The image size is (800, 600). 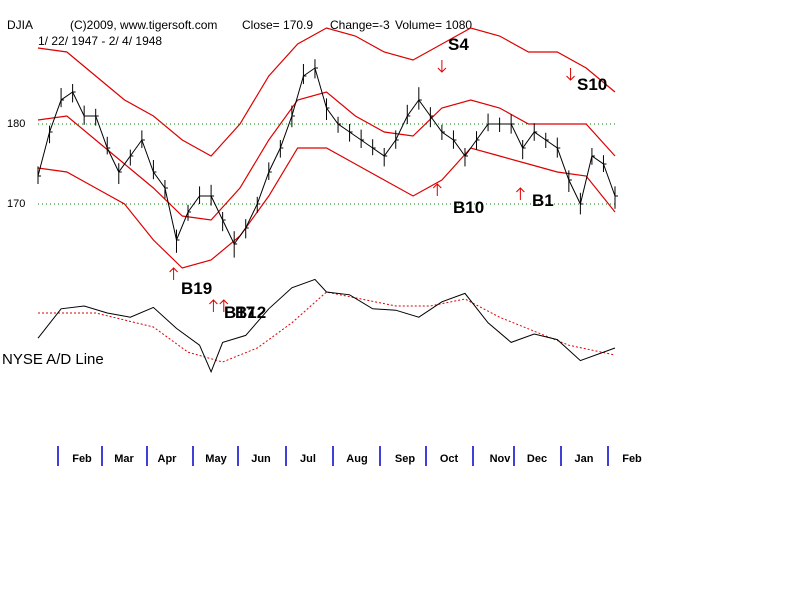 I want to click on ad-moving-average, so click(x=327, y=327).